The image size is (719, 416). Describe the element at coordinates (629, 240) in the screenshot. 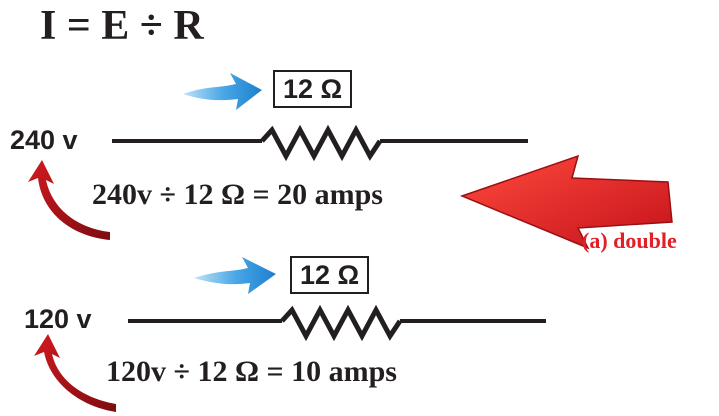

I see `callout-label: (a) double` at that location.